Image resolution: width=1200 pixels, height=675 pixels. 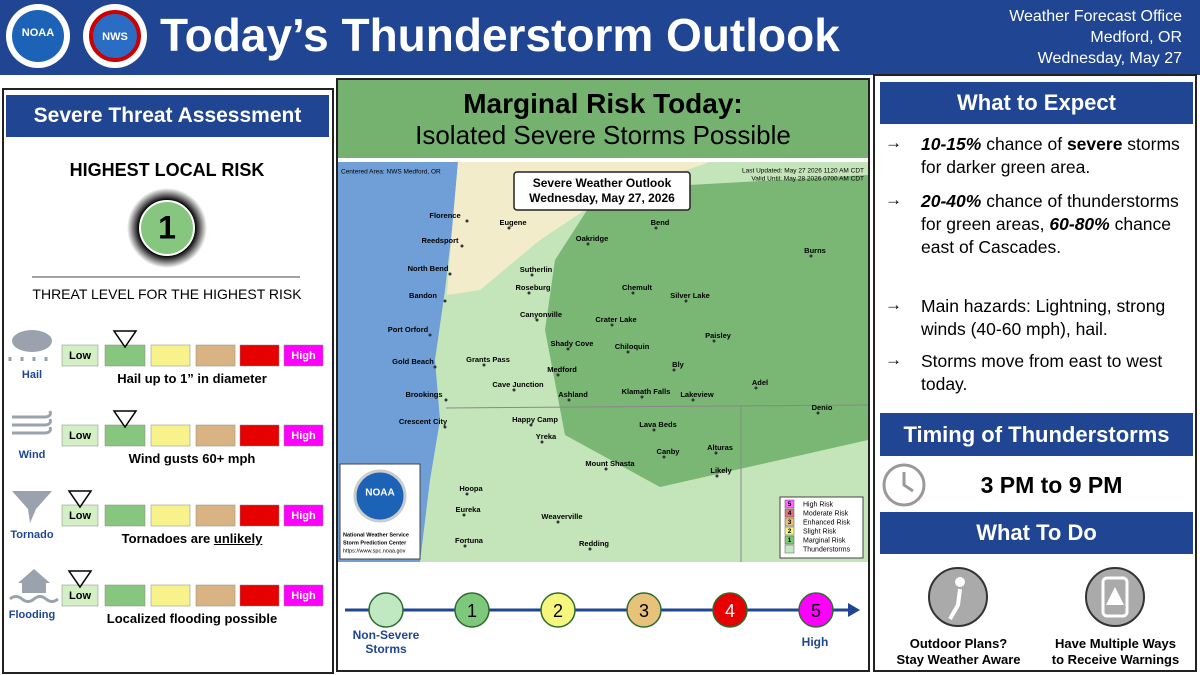 I want to click on legend-num: 4, so click(x=790, y=513).